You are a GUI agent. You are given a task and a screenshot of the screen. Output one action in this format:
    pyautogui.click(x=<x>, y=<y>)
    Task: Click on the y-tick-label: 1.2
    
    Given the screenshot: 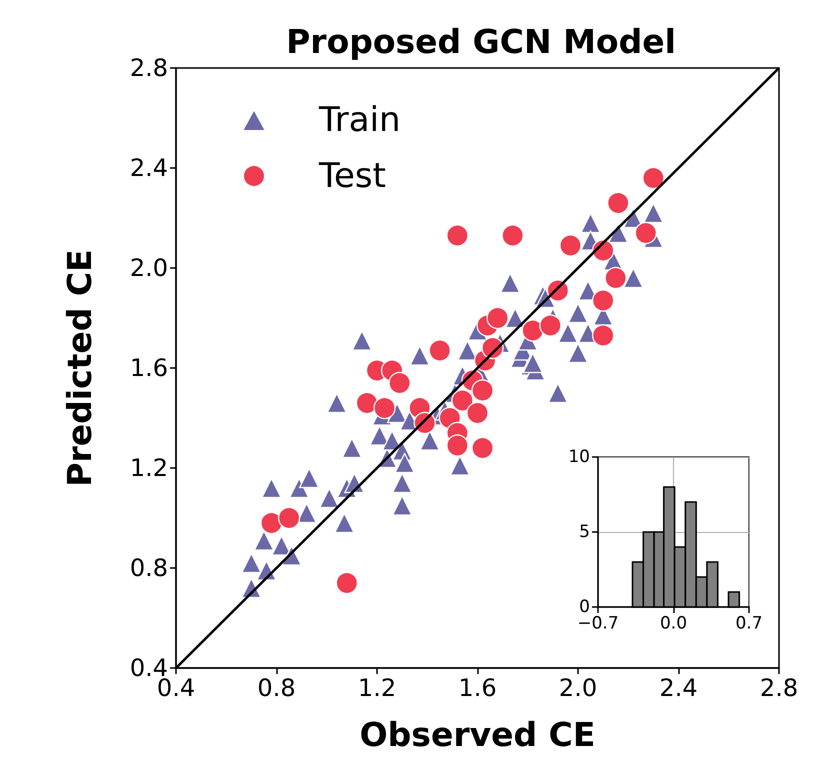 What is the action you would take?
    pyautogui.click(x=149, y=468)
    